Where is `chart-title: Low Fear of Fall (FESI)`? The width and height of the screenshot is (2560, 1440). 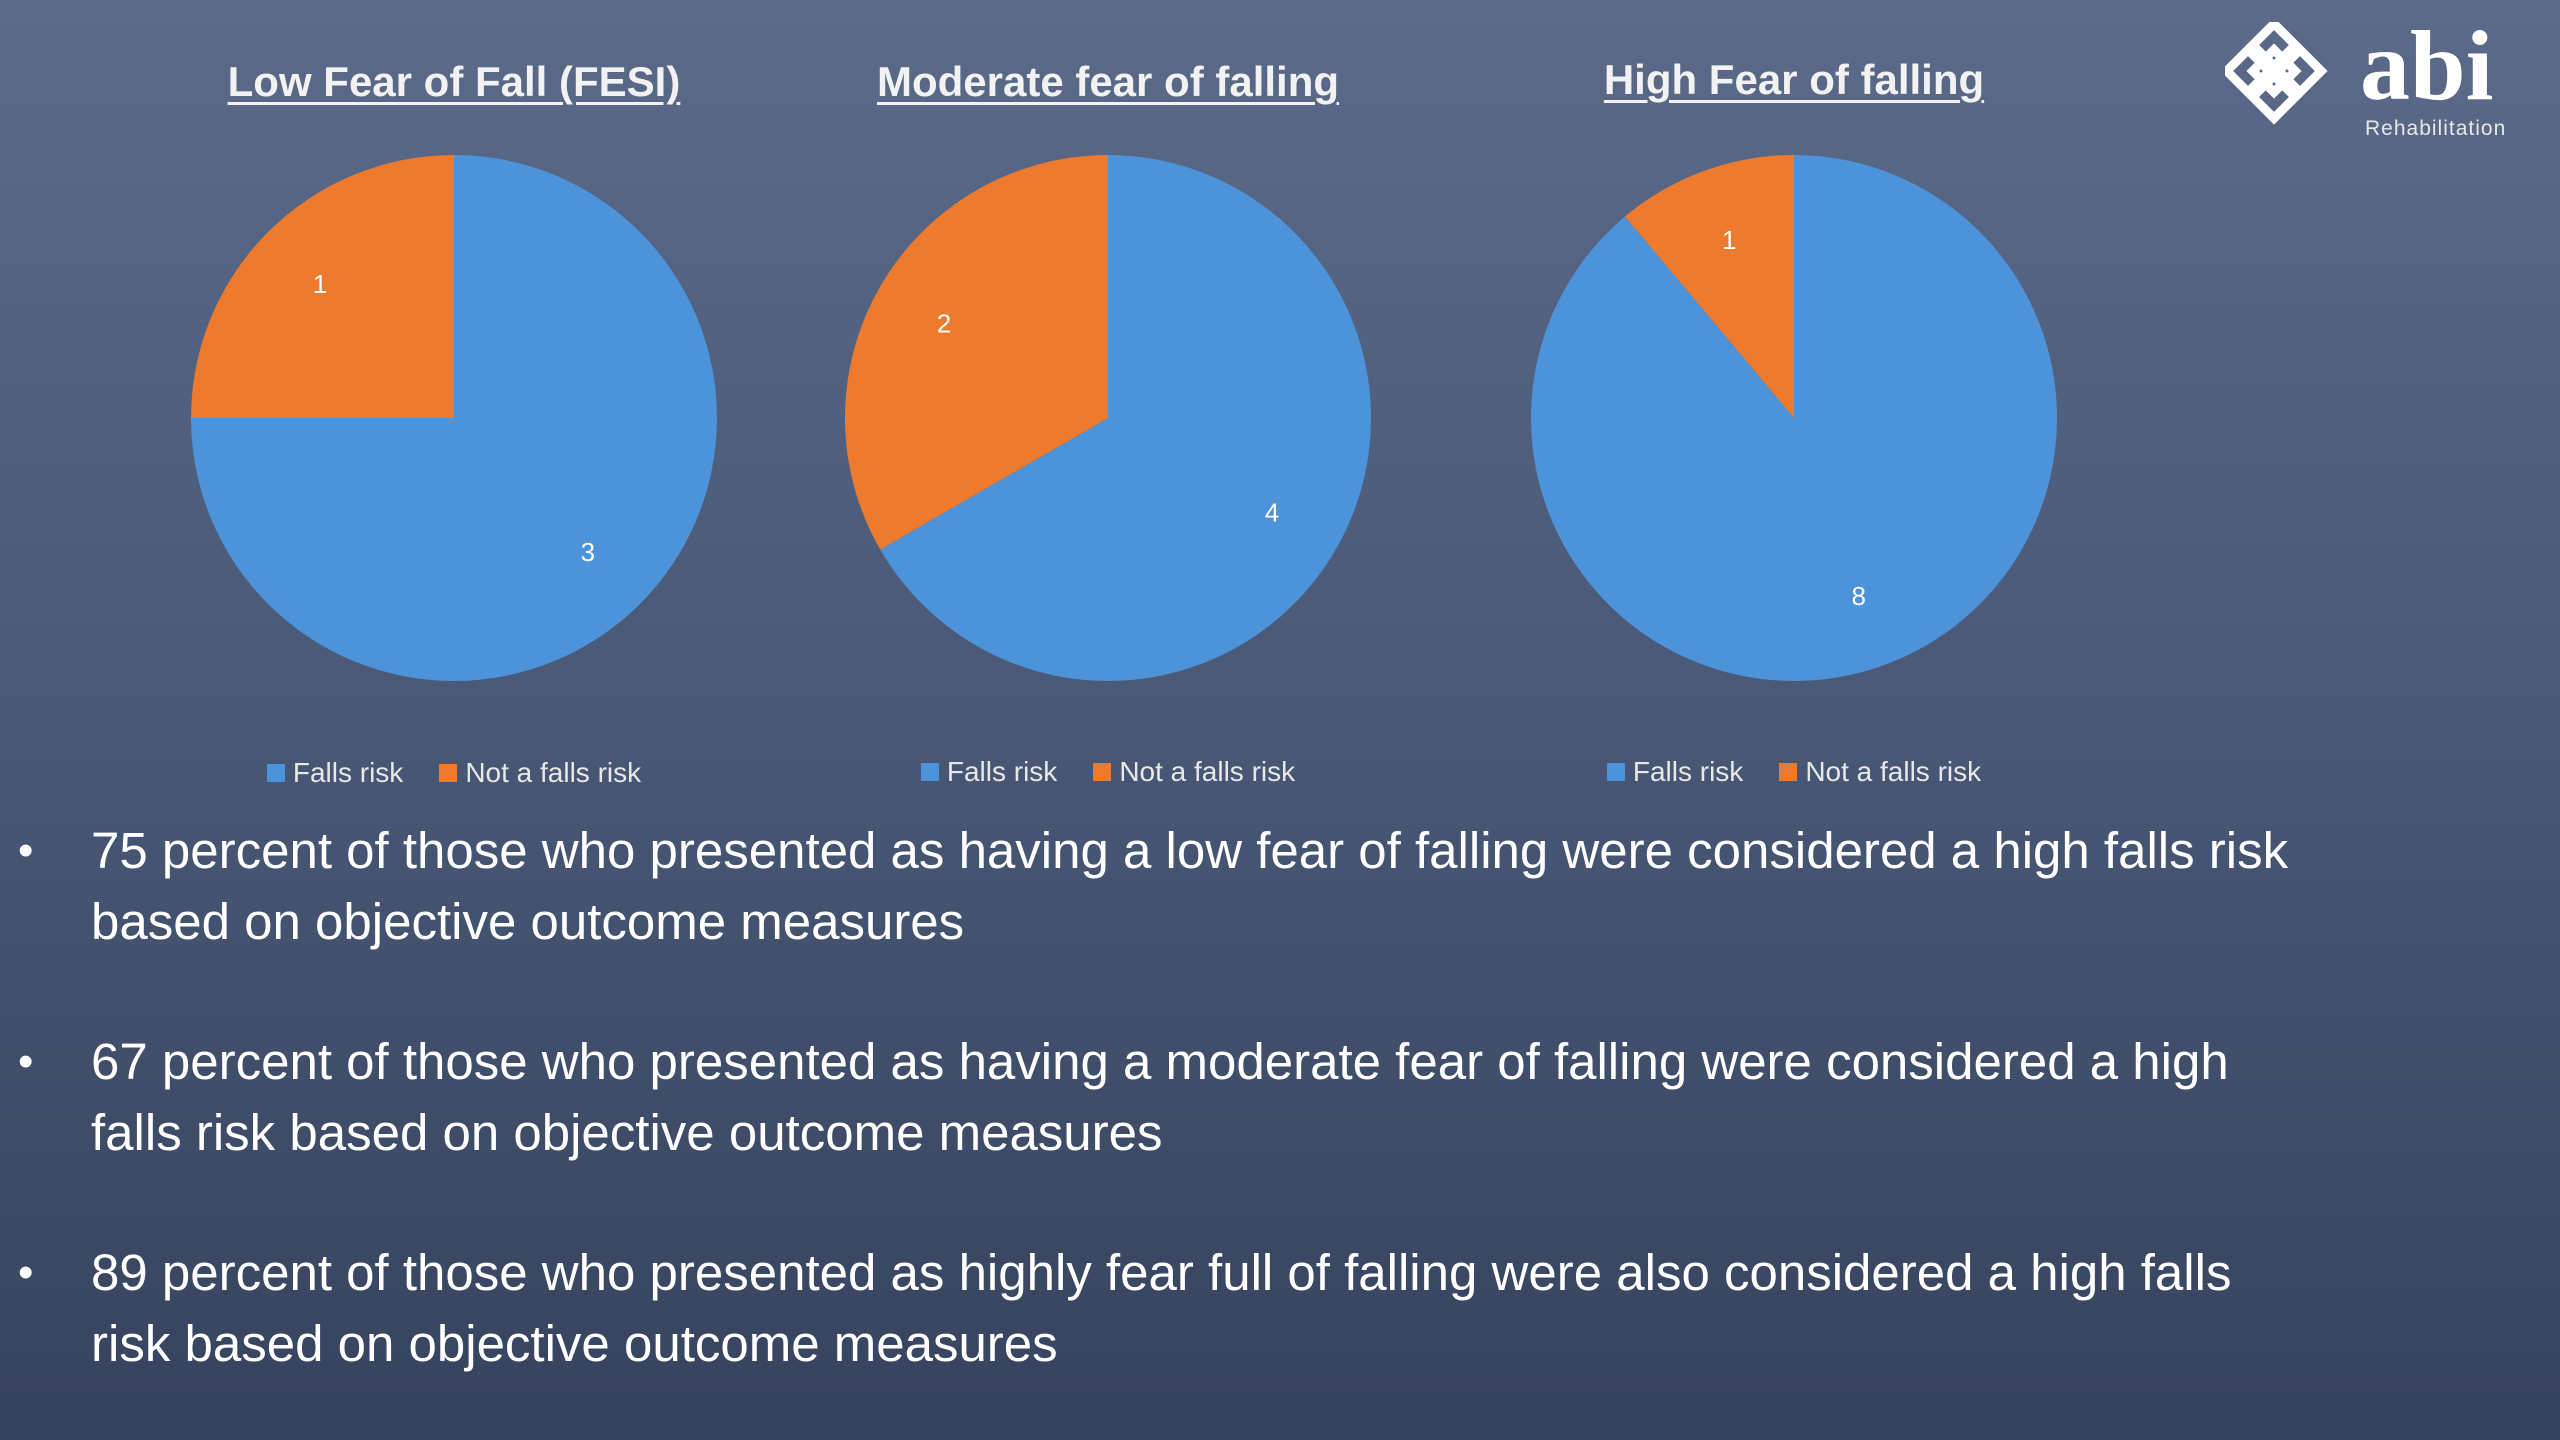 chart-title: Low Fear of Fall (FESI) is located at coordinates (454, 81).